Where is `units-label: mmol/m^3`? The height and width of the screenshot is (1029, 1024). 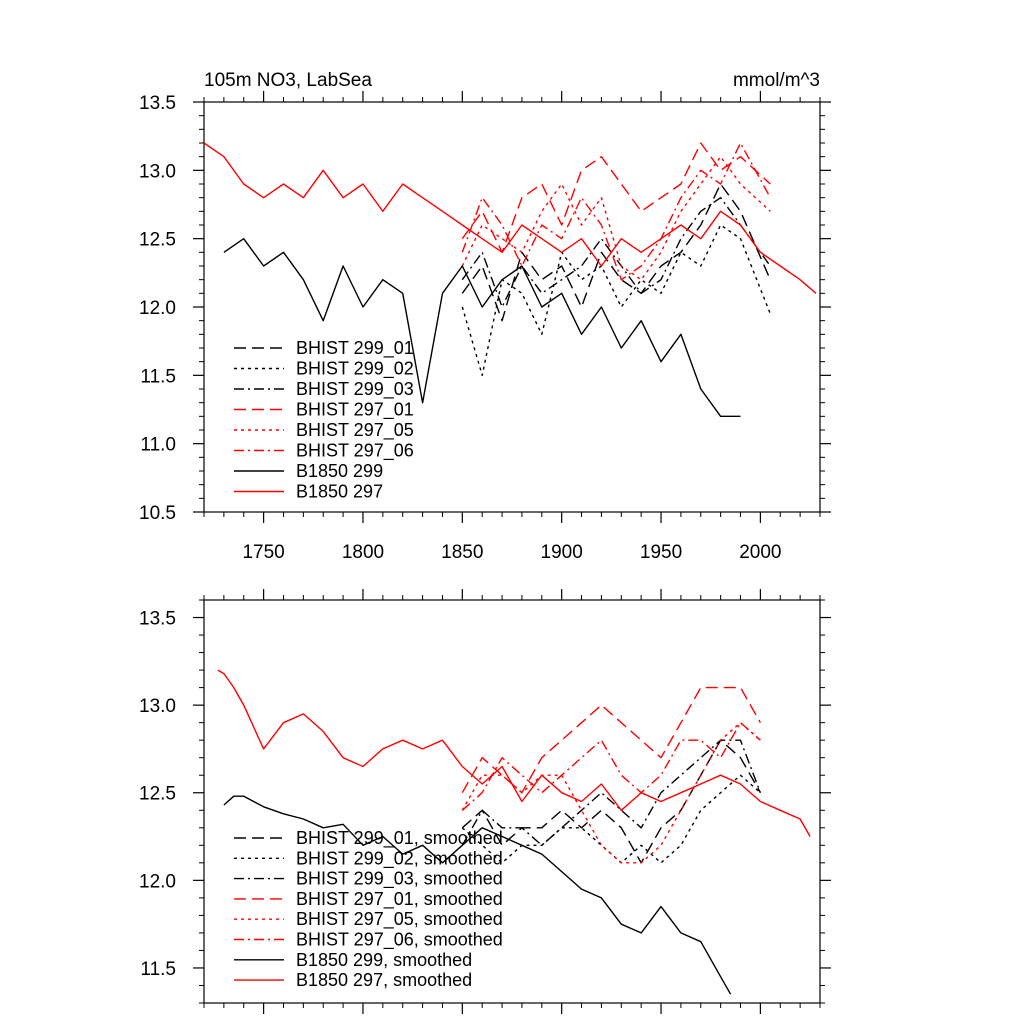
units-label: mmol/m^3 is located at coordinates (776, 80).